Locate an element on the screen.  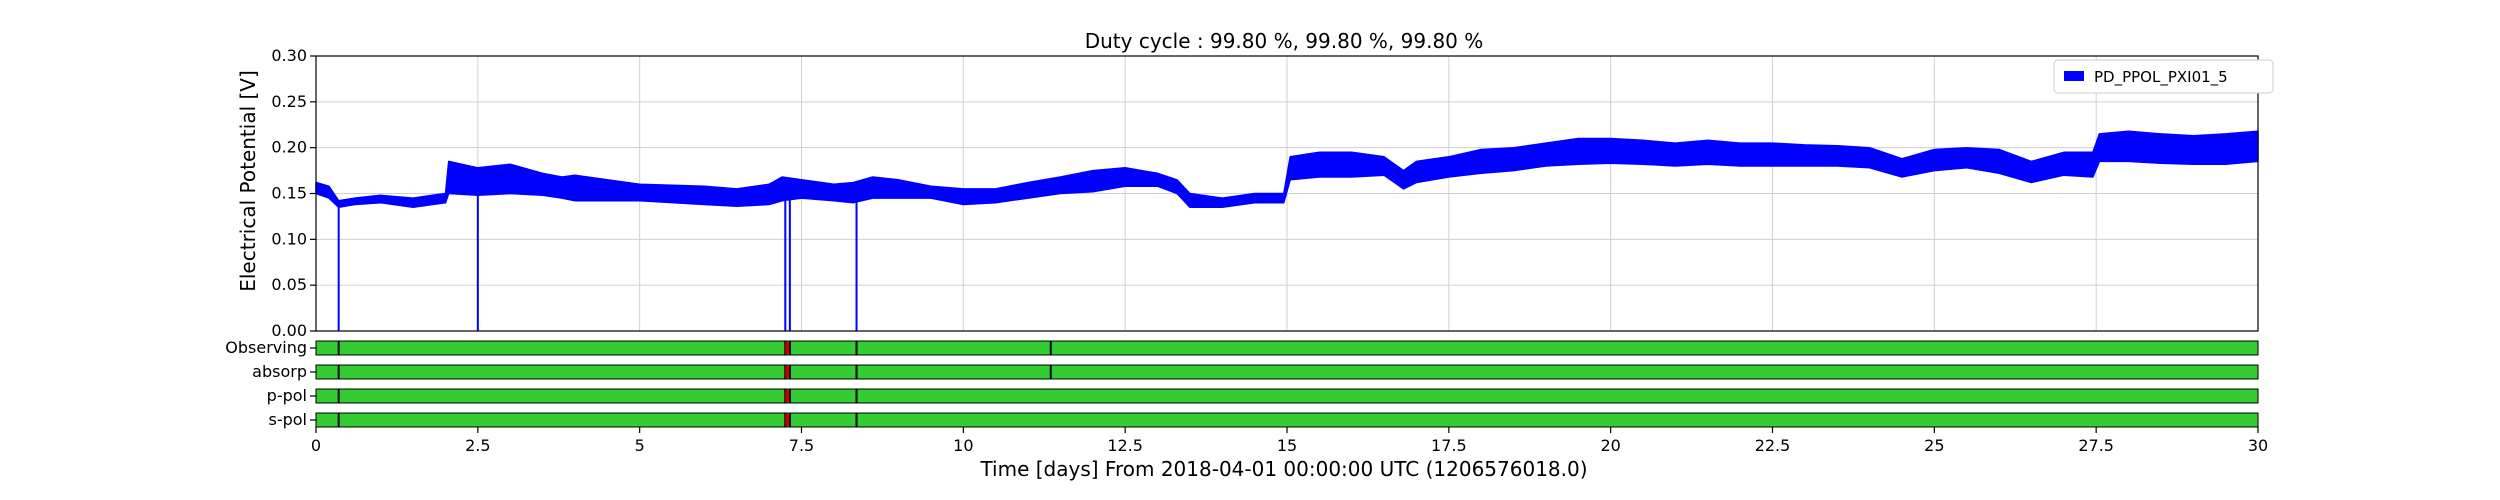
y-tick-label: 0.10 is located at coordinates (289, 238).